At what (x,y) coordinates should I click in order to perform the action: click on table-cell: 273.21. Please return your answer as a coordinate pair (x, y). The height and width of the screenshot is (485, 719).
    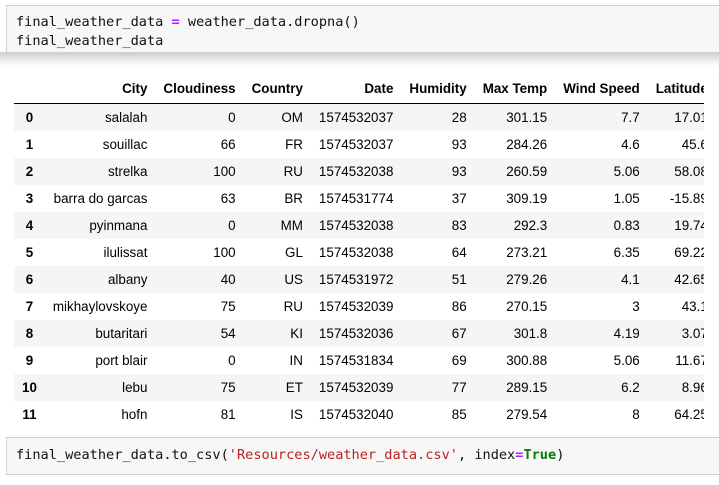
    Looking at the image, I should click on (527, 252).